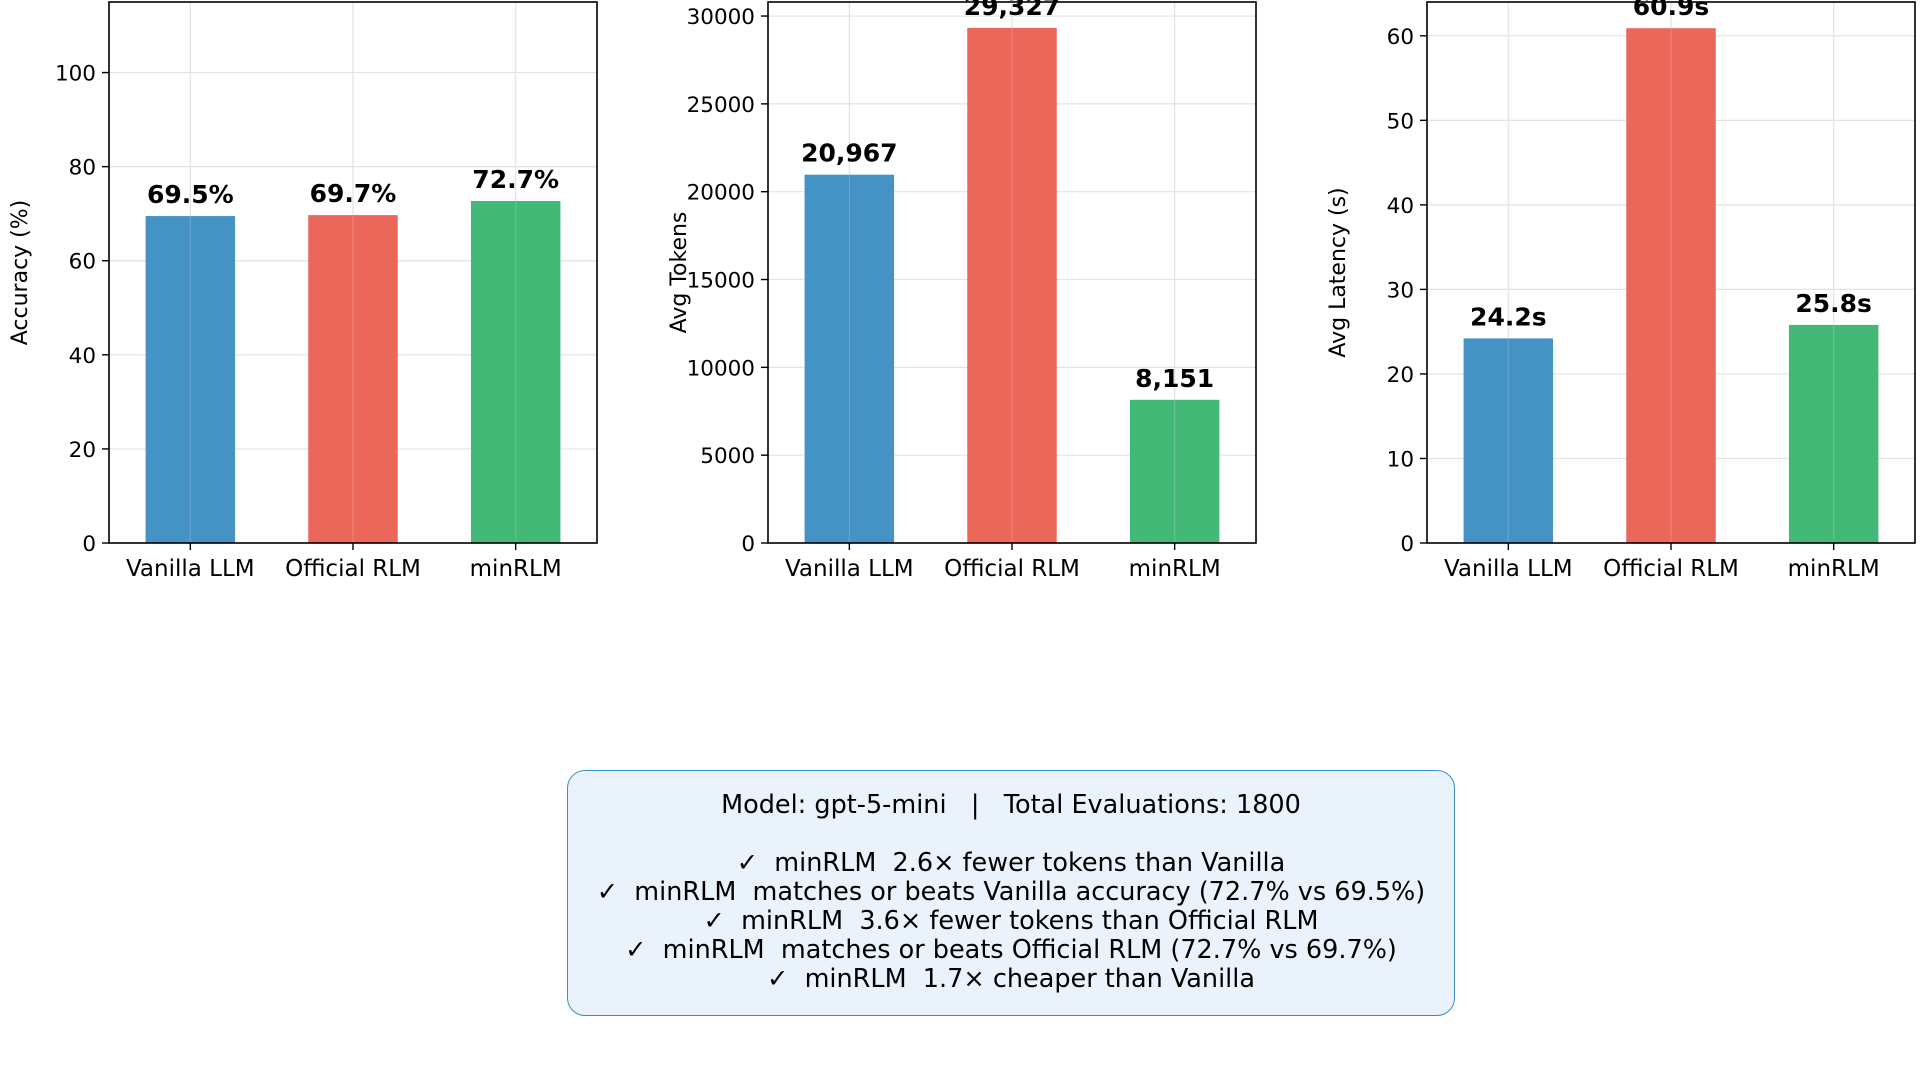 The image size is (1920, 1080). I want to click on value-label: 29,327, so click(1012, 10).